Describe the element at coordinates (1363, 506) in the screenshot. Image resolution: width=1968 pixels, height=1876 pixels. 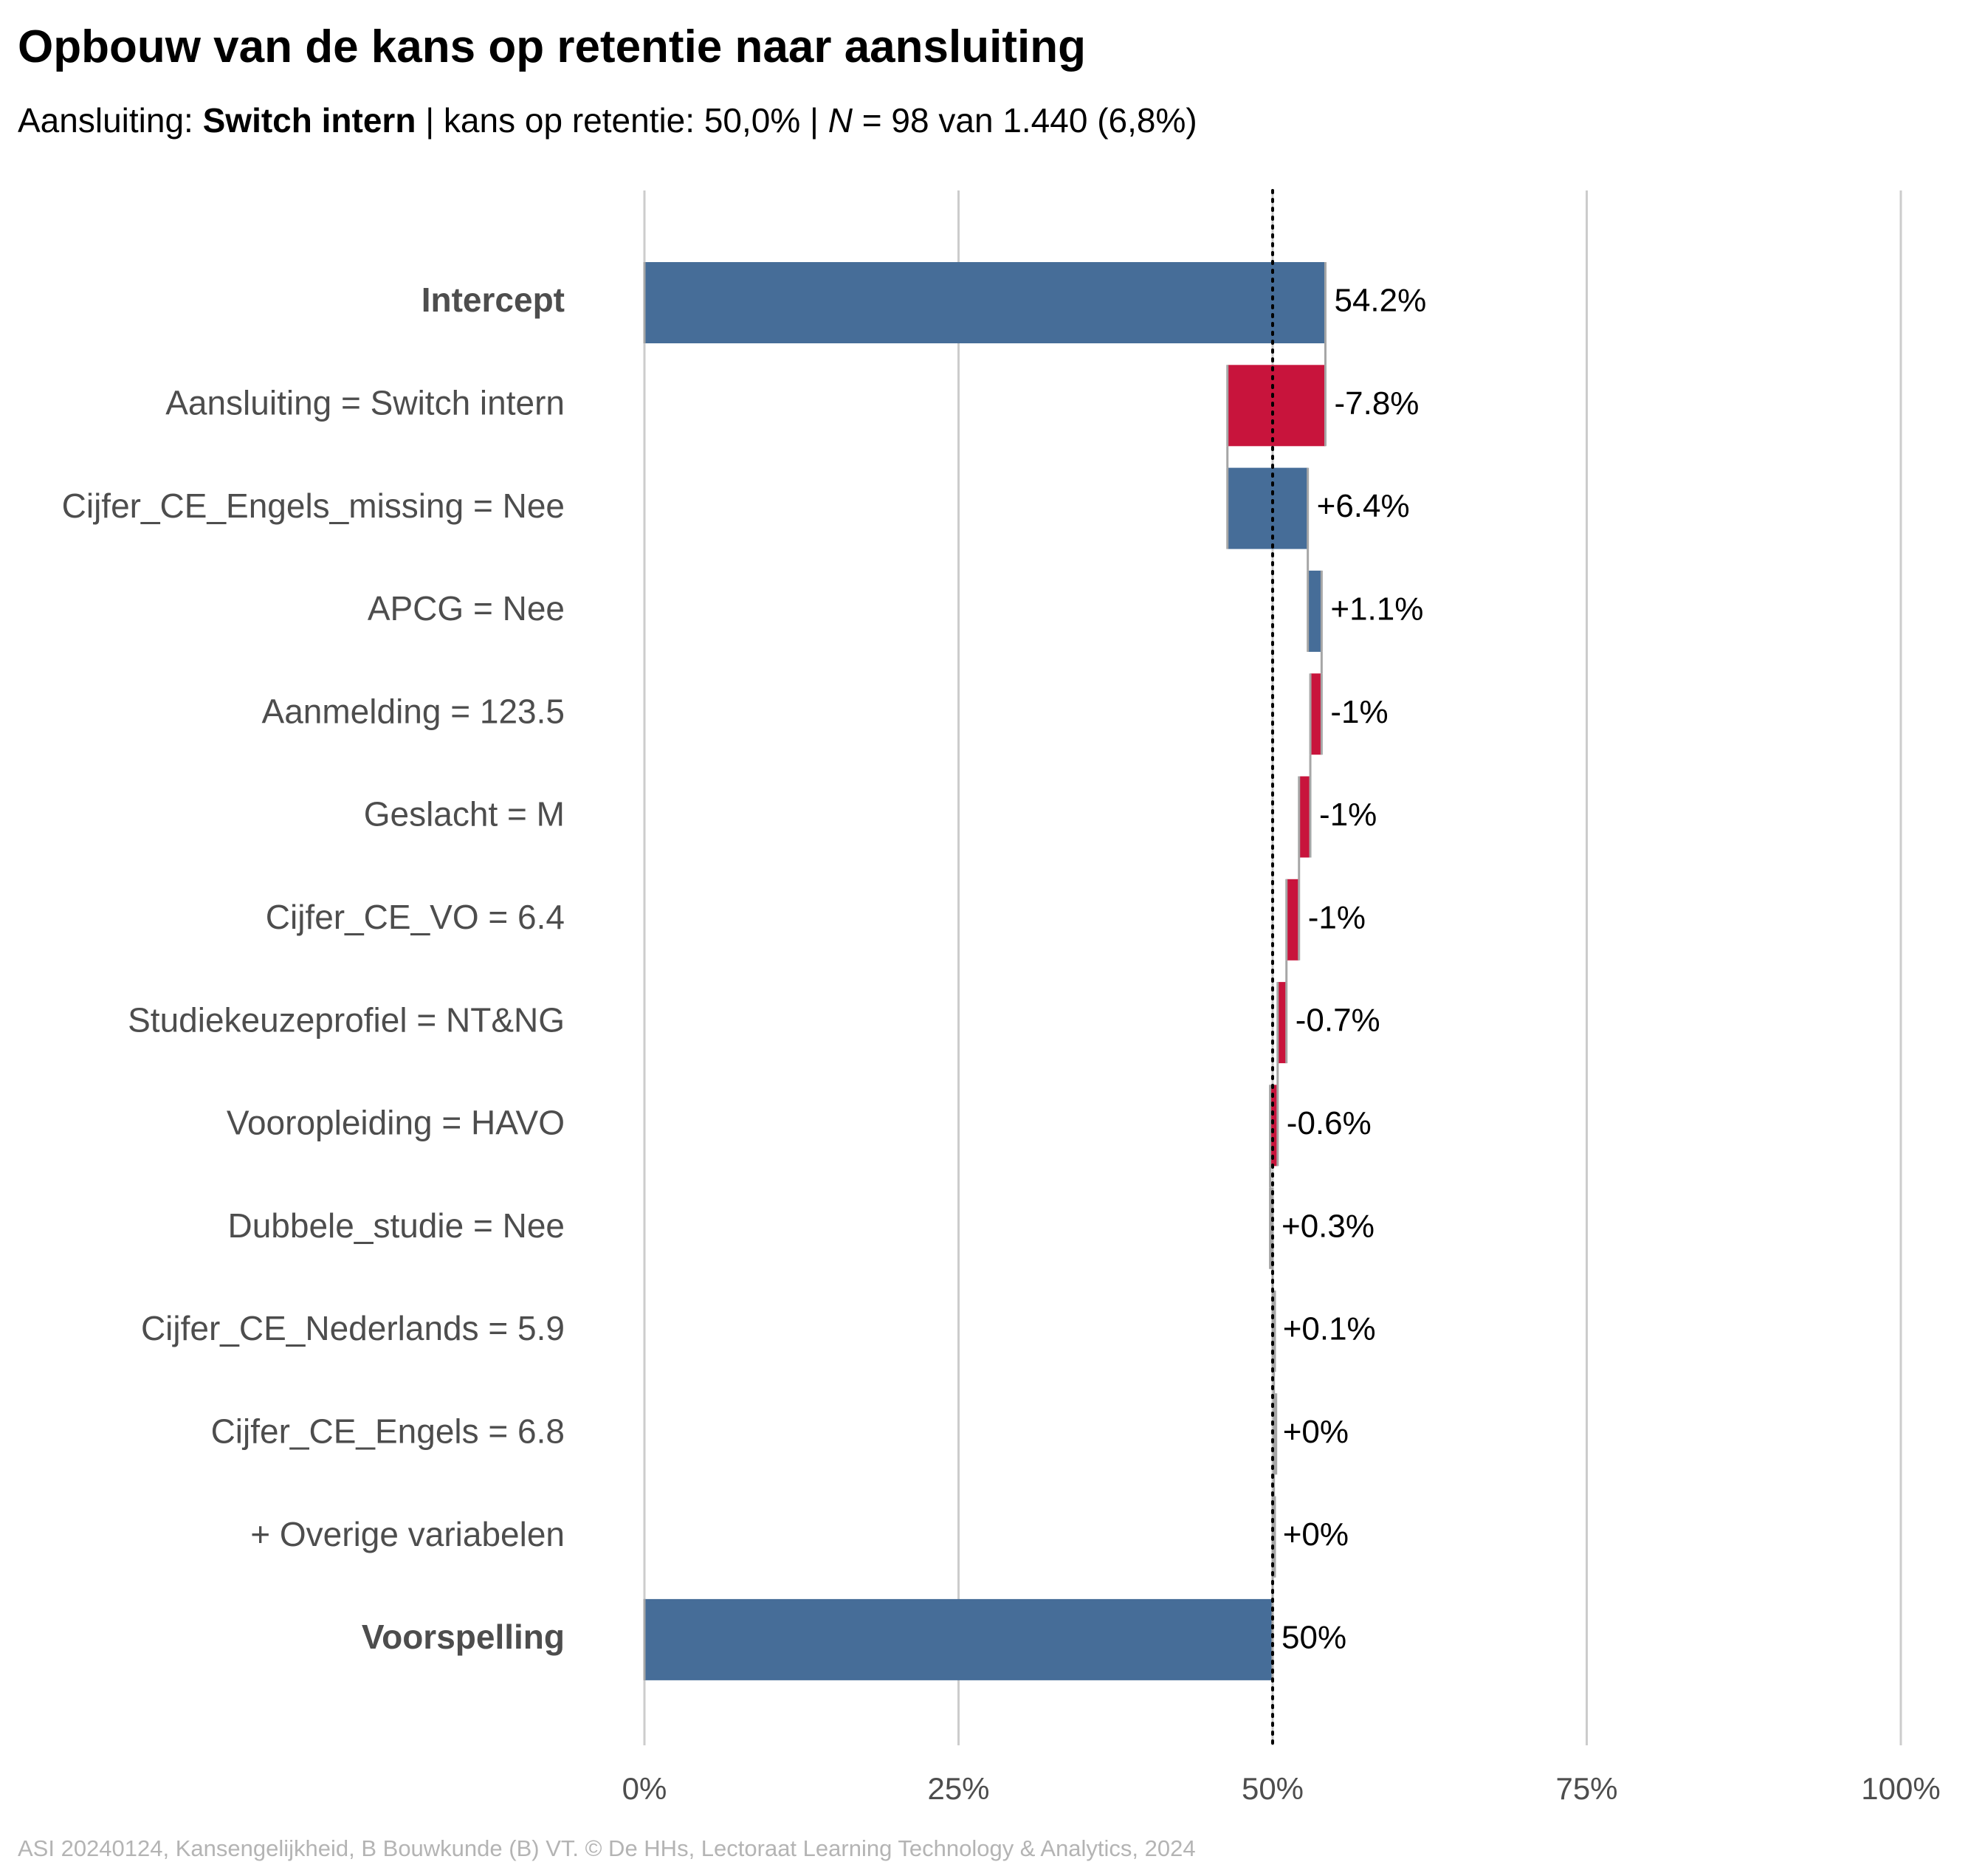
I see `value-label: +6.4%` at that location.